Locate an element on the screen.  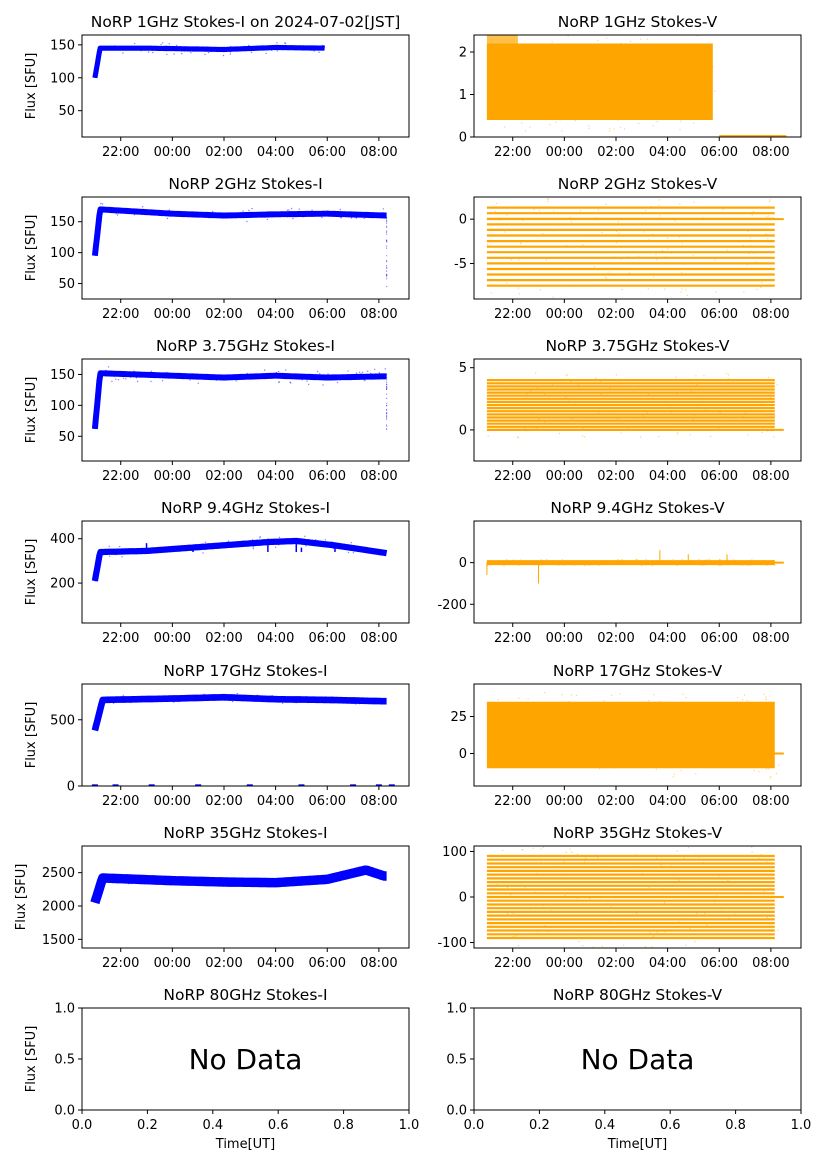
y-tick-label: 50 is located at coordinates (66, 284).